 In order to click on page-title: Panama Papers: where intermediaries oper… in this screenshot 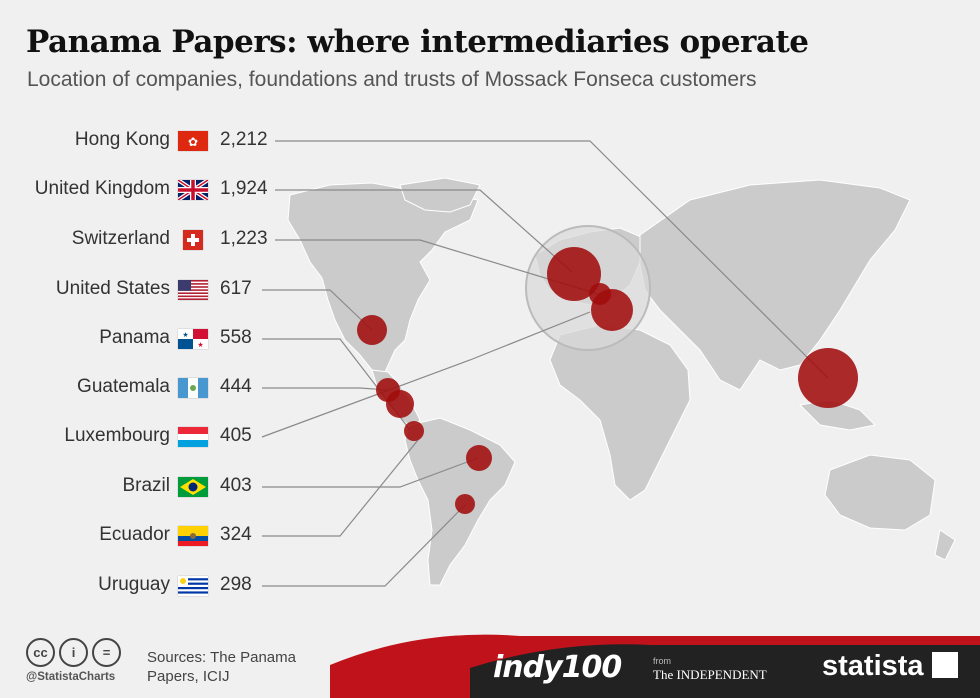, I will do `click(417, 42)`.